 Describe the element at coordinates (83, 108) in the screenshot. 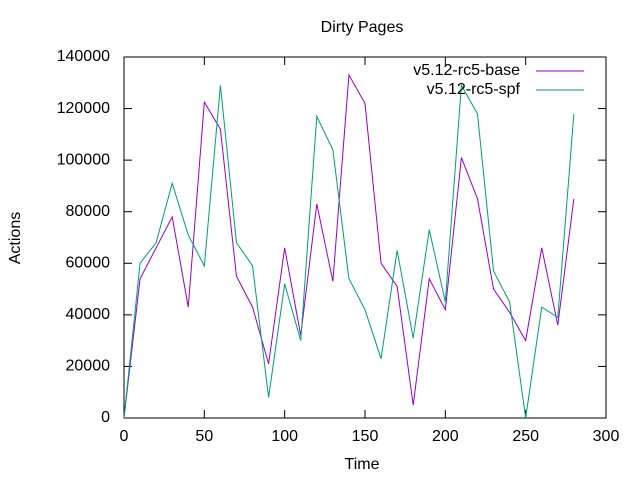

I see `y-tick-label: 120000` at that location.